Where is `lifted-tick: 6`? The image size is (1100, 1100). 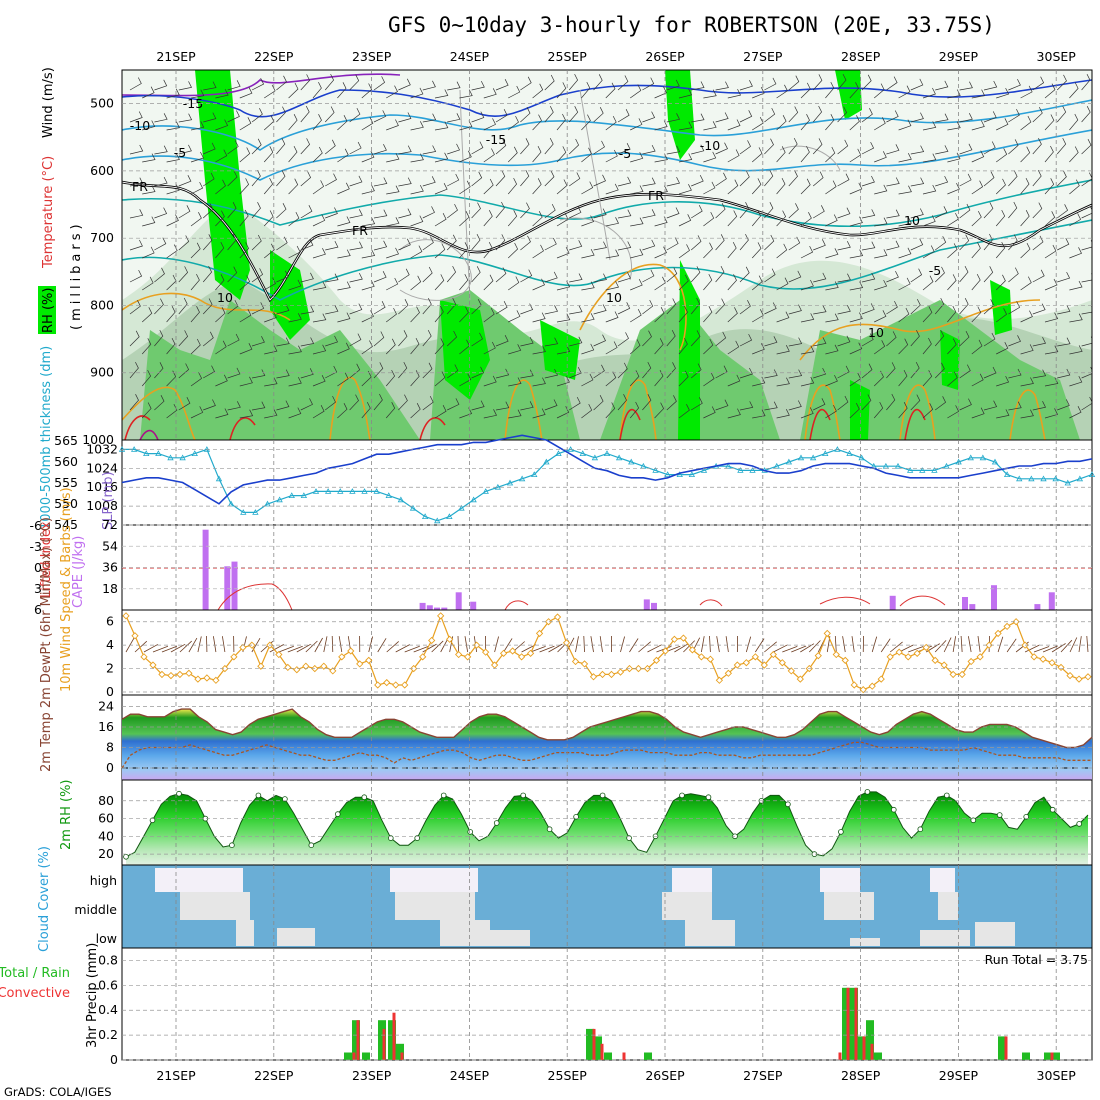 lifted-tick: 6 is located at coordinates (38, 609).